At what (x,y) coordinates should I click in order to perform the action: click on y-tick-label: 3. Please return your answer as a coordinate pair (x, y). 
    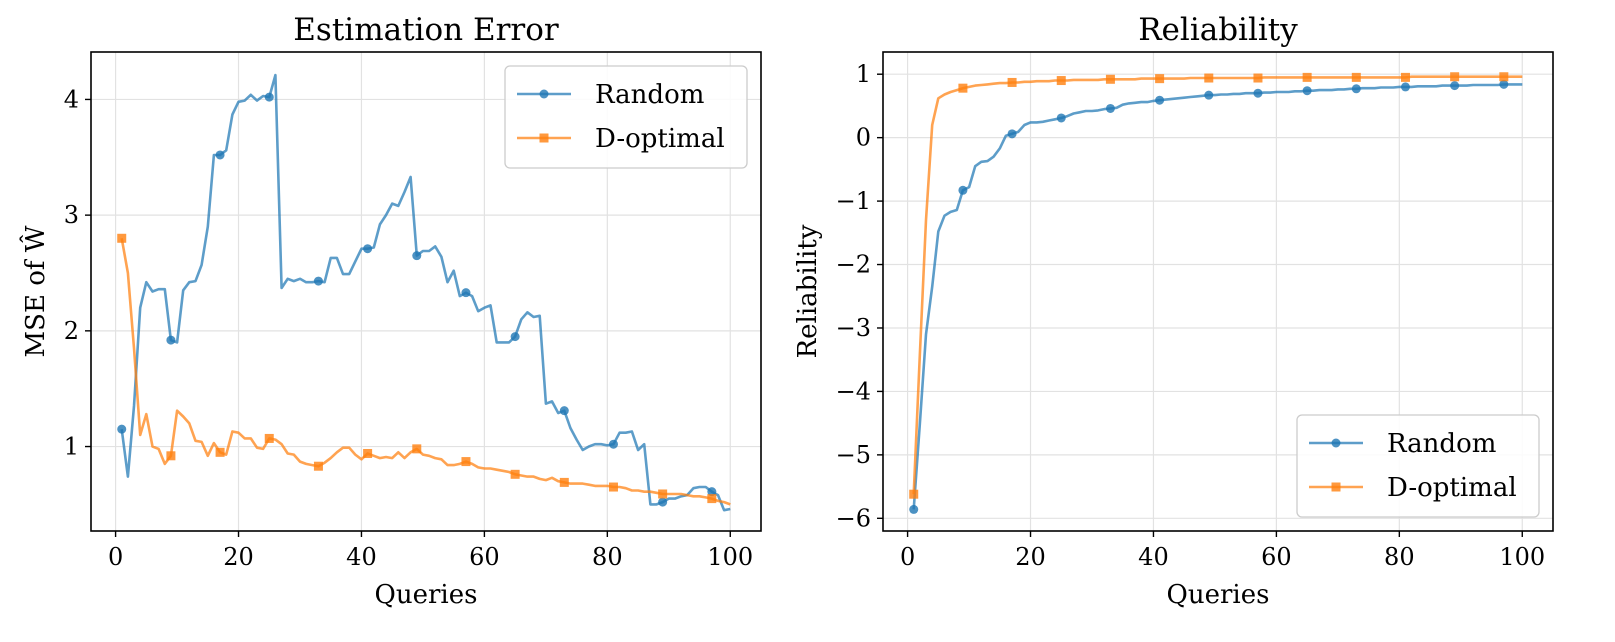
    Looking at the image, I should click on (71, 215).